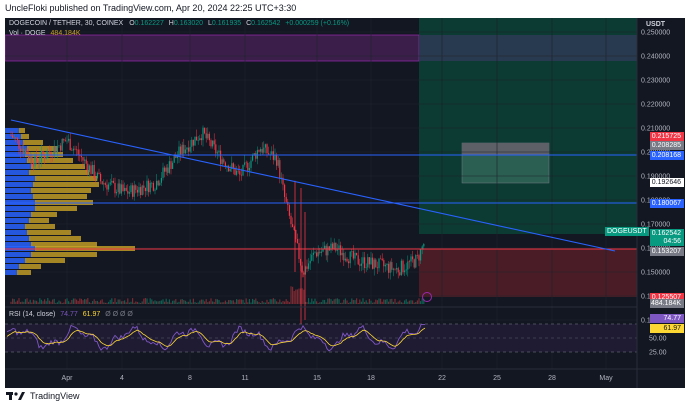  I want to click on resistance-zone-right, so click(528, 48).